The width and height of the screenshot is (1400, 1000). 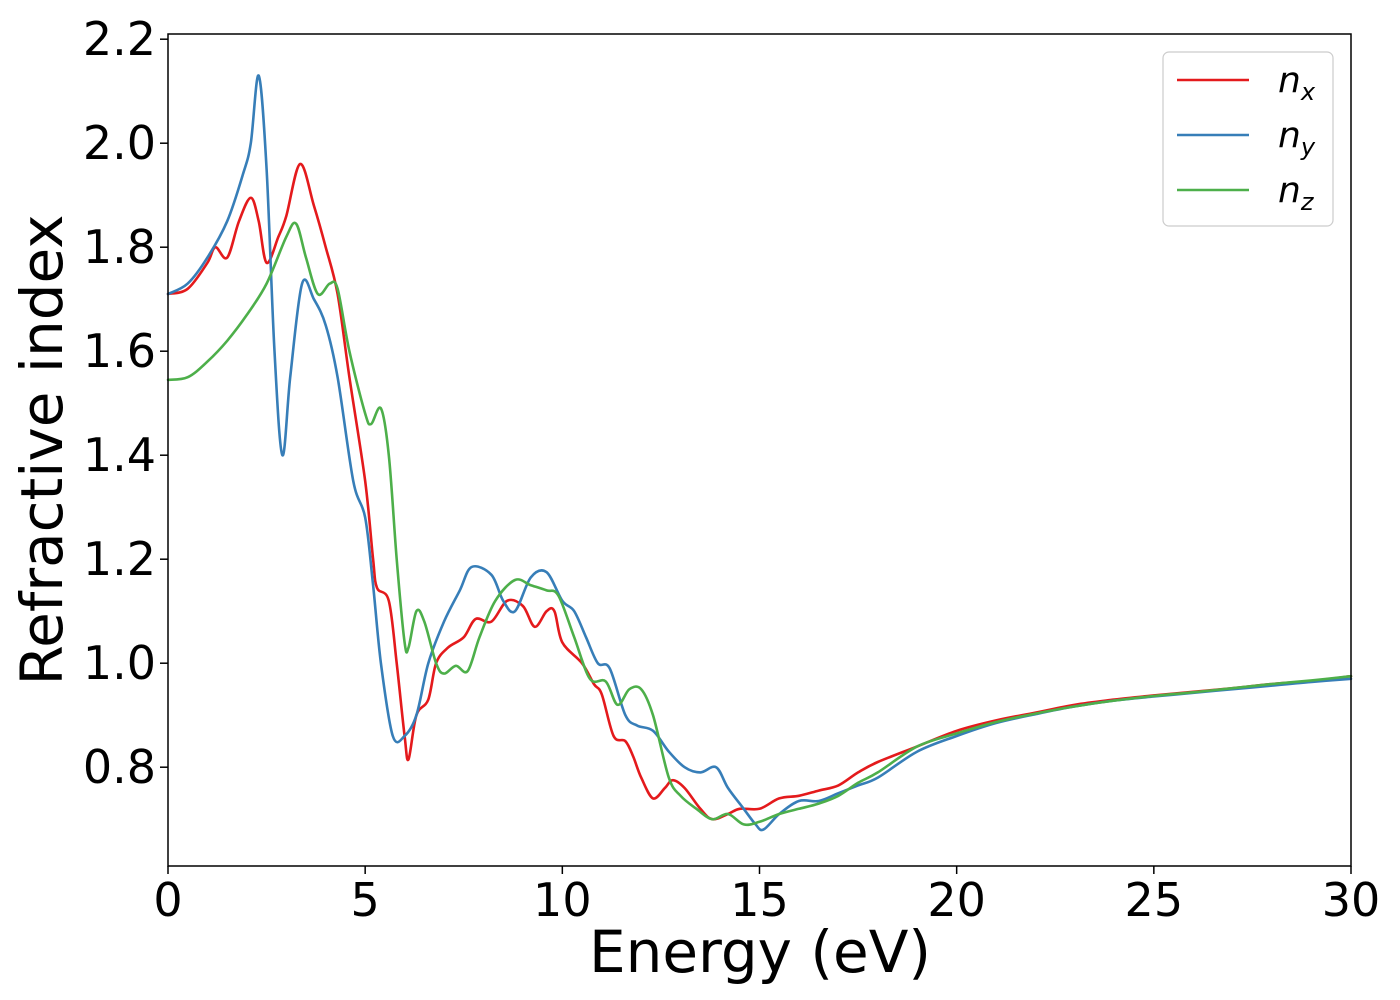 What do you see at coordinates (119, 39) in the screenshot?
I see `y-tick-label: 2.2` at bounding box center [119, 39].